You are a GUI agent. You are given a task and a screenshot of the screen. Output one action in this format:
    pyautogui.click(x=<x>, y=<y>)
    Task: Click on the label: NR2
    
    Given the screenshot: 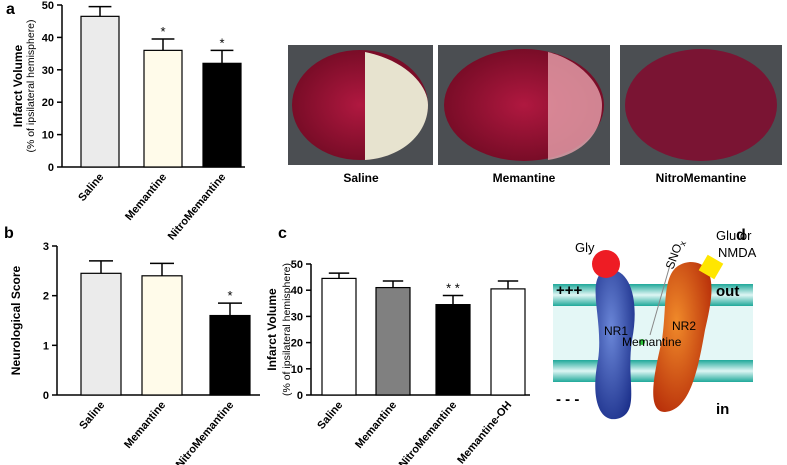 What is the action you would take?
    pyautogui.click(x=684, y=326)
    